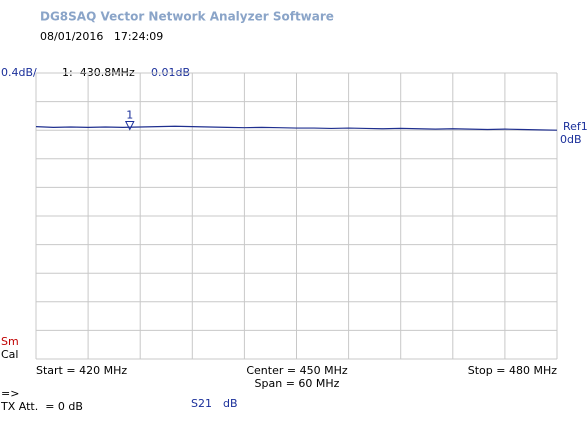 The height and width of the screenshot is (443, 588). Describe the element at coordinates (296, 370) in the screenshot. I see `center-label: Center = 450 MHz` at that location.